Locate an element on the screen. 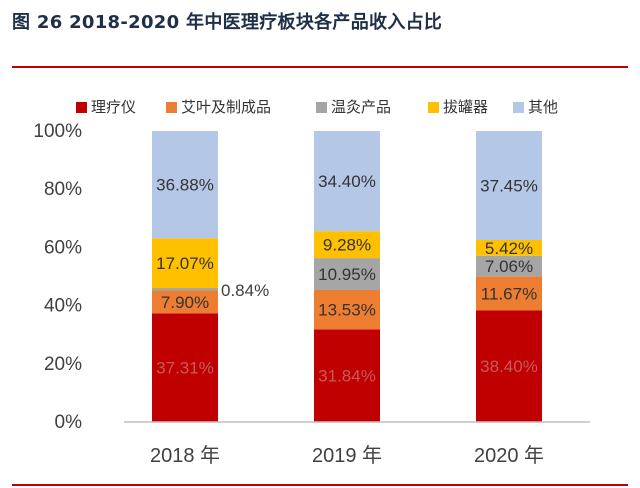 The image size is (640, 488). x-tick-label: 2020 年 is located at coordinates (509, 455).